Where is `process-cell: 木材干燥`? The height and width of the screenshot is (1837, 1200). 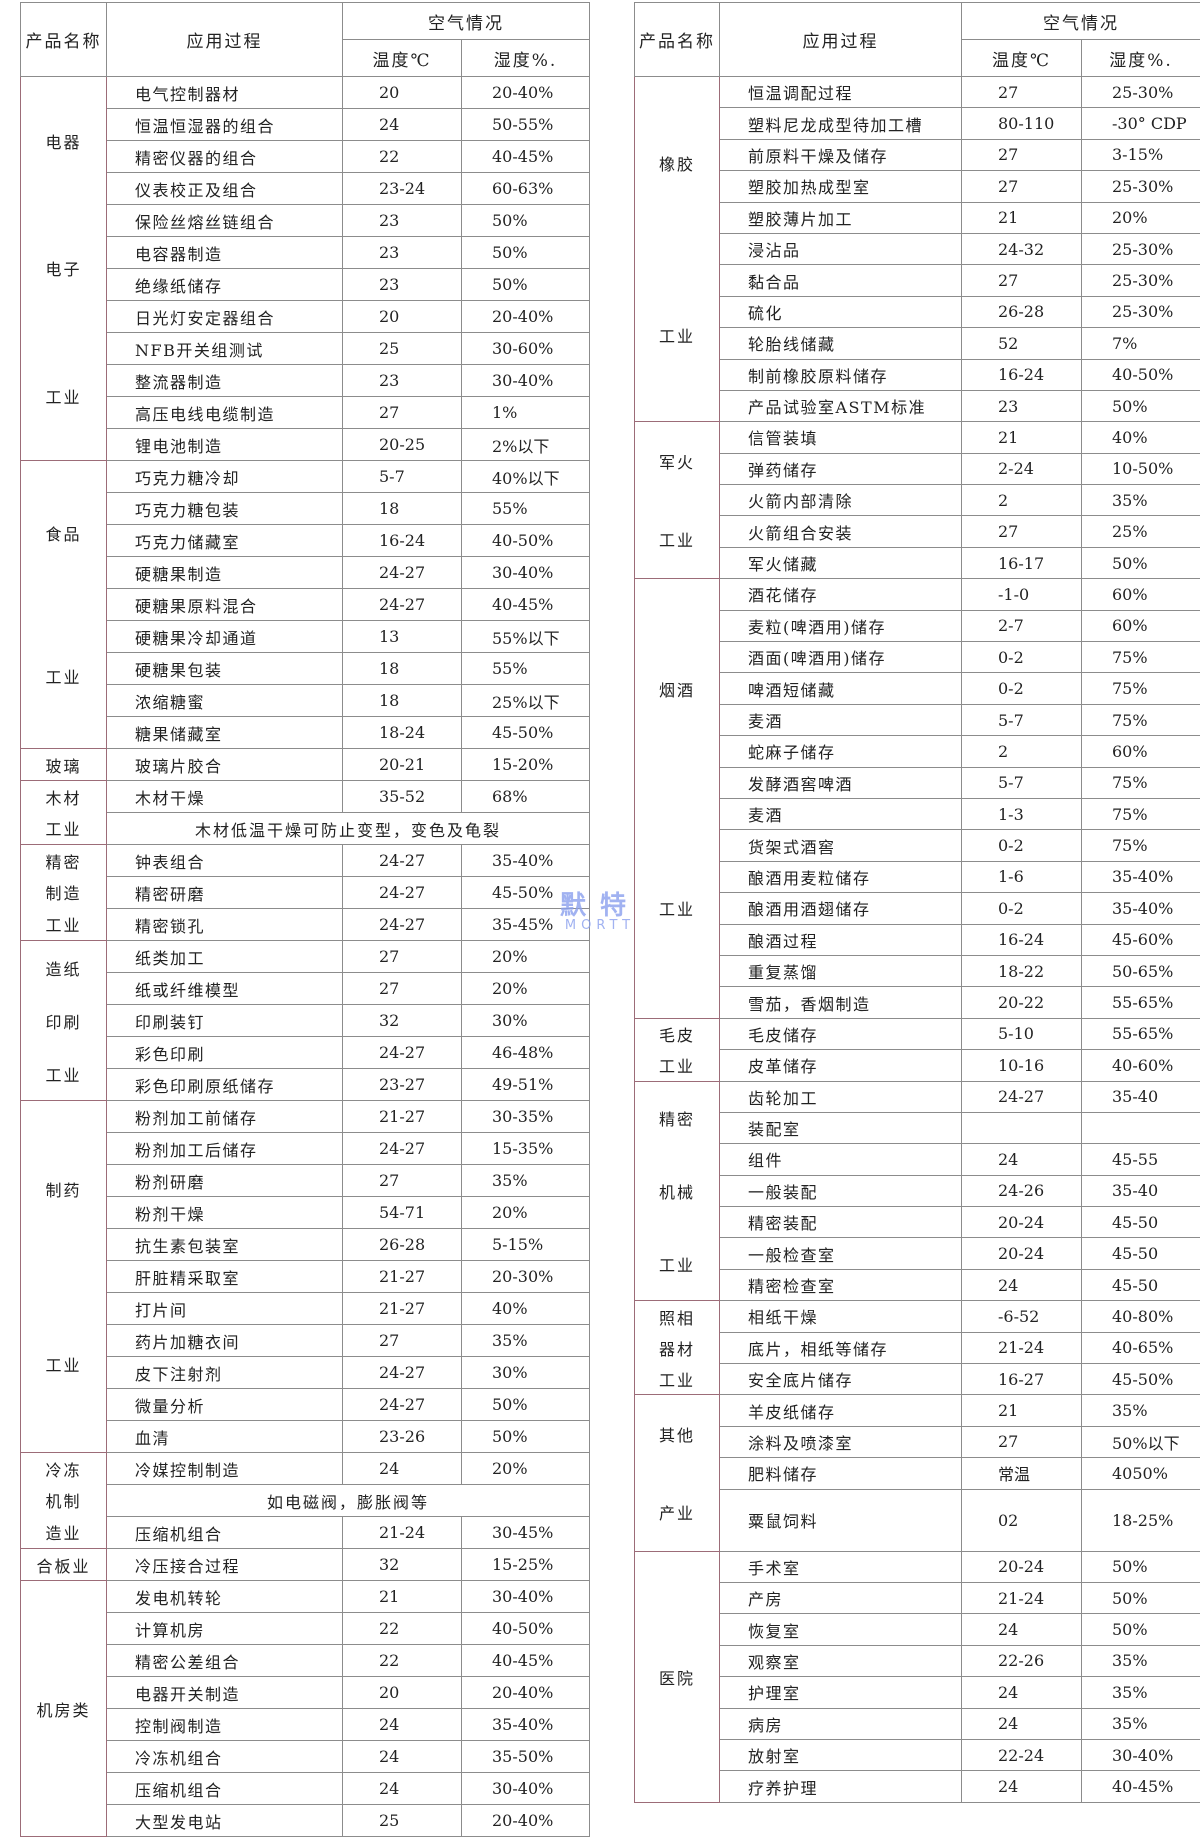 process-cell: 木材干燥 is located at coordinates (225, 797).